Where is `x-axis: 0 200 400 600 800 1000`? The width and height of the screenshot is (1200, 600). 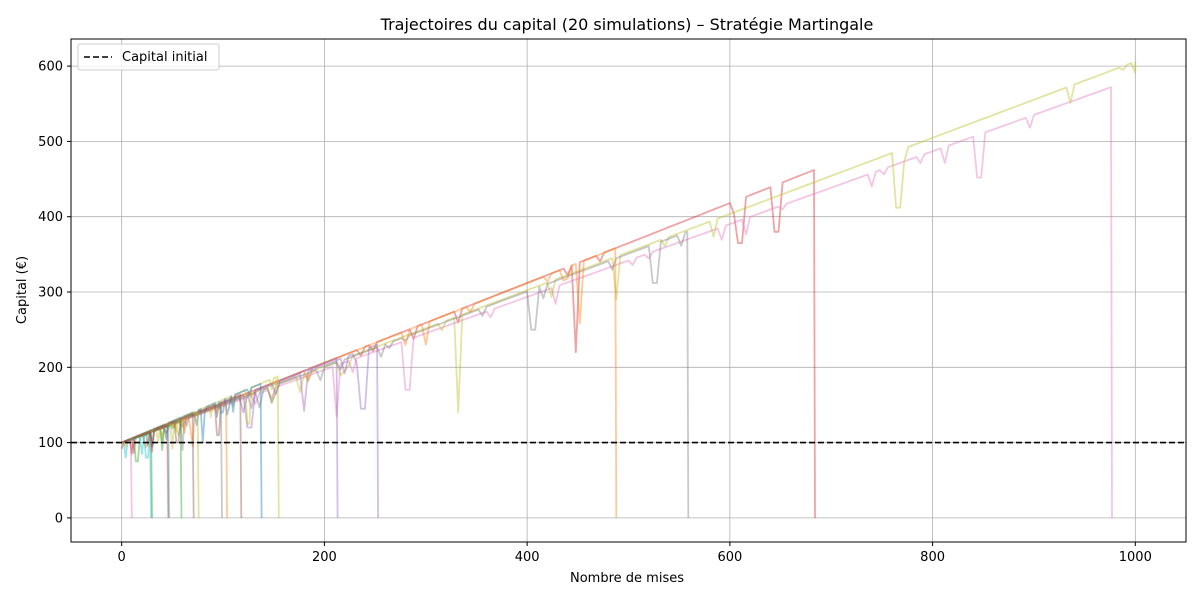
x-axis: 0 200 400 600 800 1000 is located at coordinates (635, 553).